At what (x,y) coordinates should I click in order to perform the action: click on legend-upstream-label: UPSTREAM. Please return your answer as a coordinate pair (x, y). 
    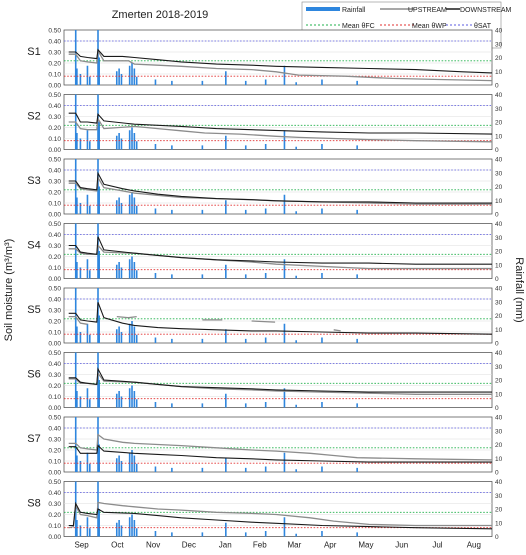
    Looking at the image, I should click on (427, 10).